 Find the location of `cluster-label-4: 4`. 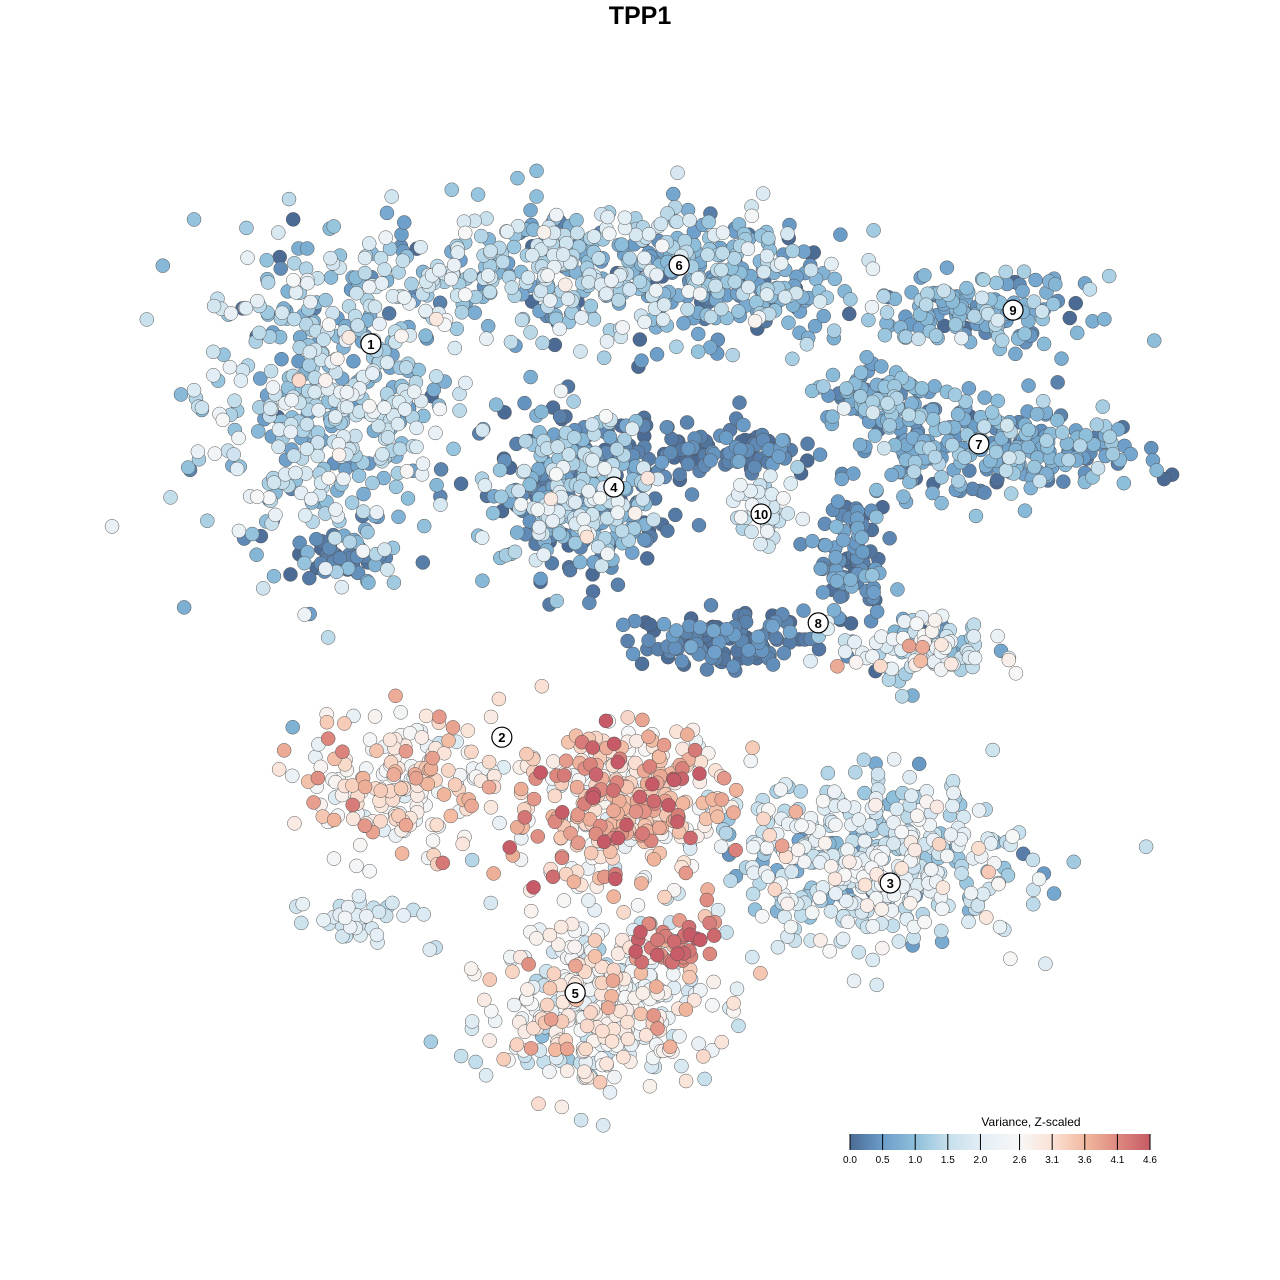

cluster-label-4: 4 is located at coordinates (614, 487).